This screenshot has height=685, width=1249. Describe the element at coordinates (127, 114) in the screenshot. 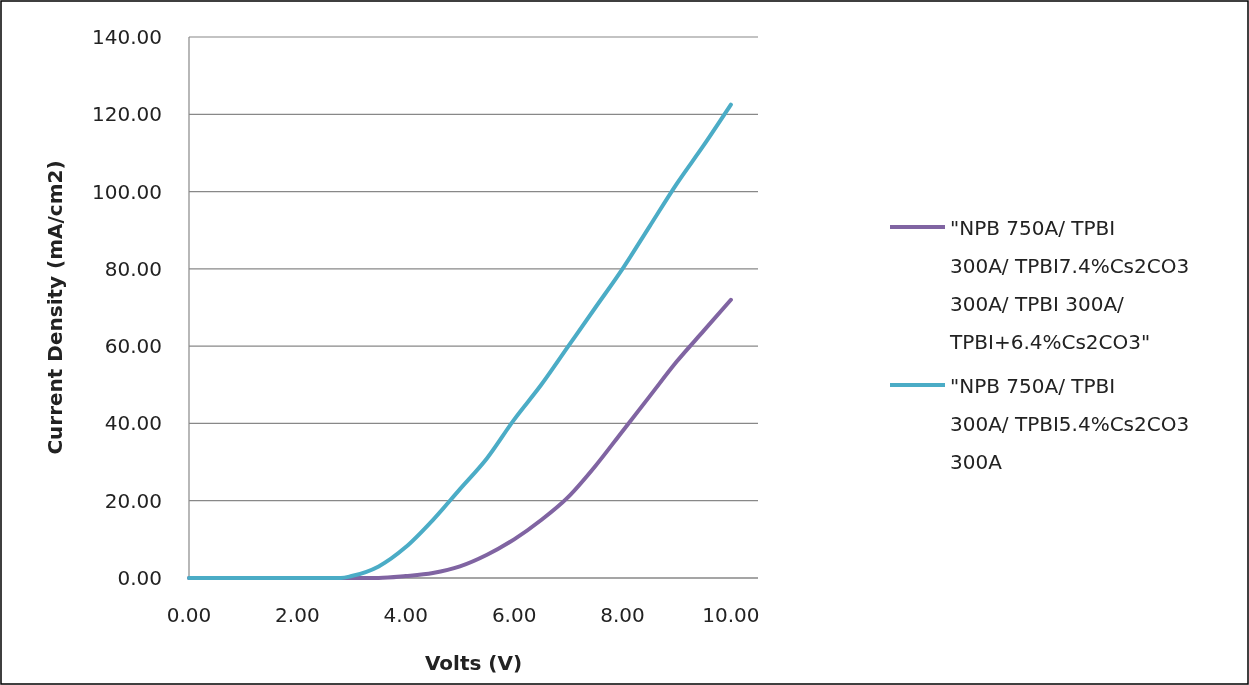

I see `y-tick-label: 120.00` at that location.